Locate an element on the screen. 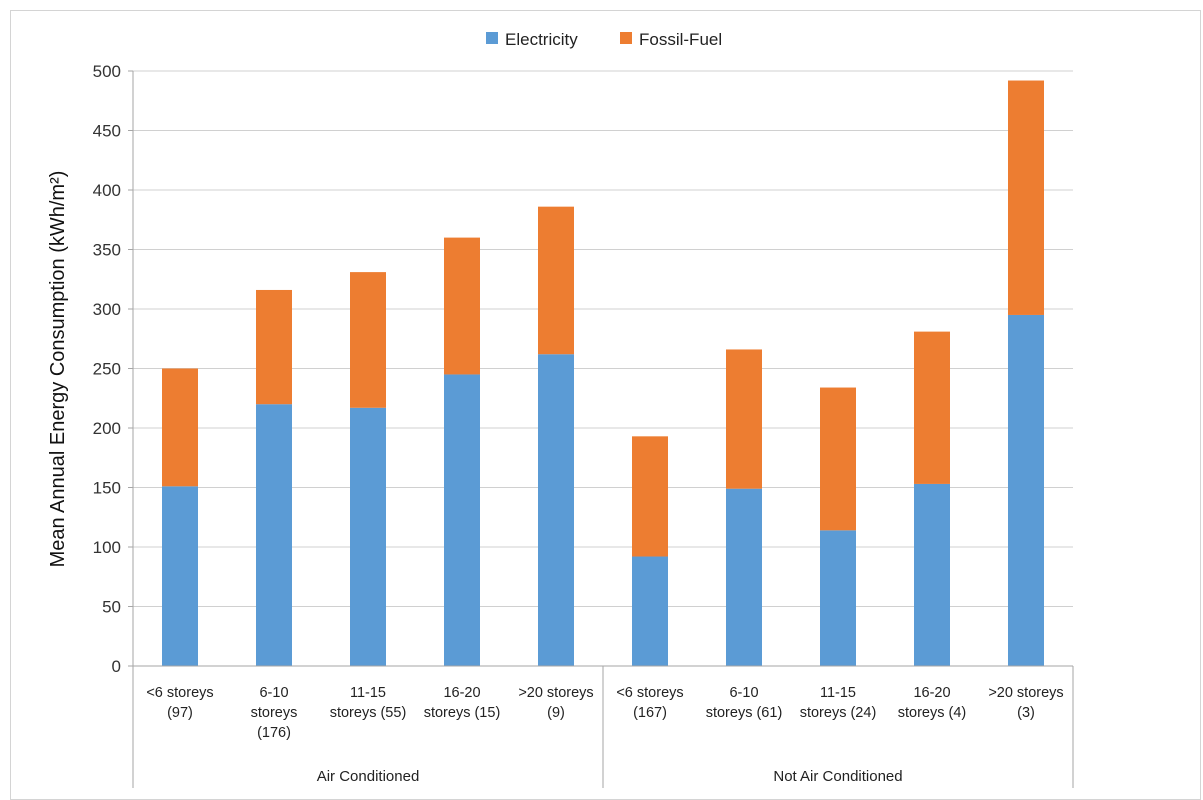 The height and width of the screenshot is (800, 1203). legend-label-electricity: Electricity is located at coordinates (541, 39).